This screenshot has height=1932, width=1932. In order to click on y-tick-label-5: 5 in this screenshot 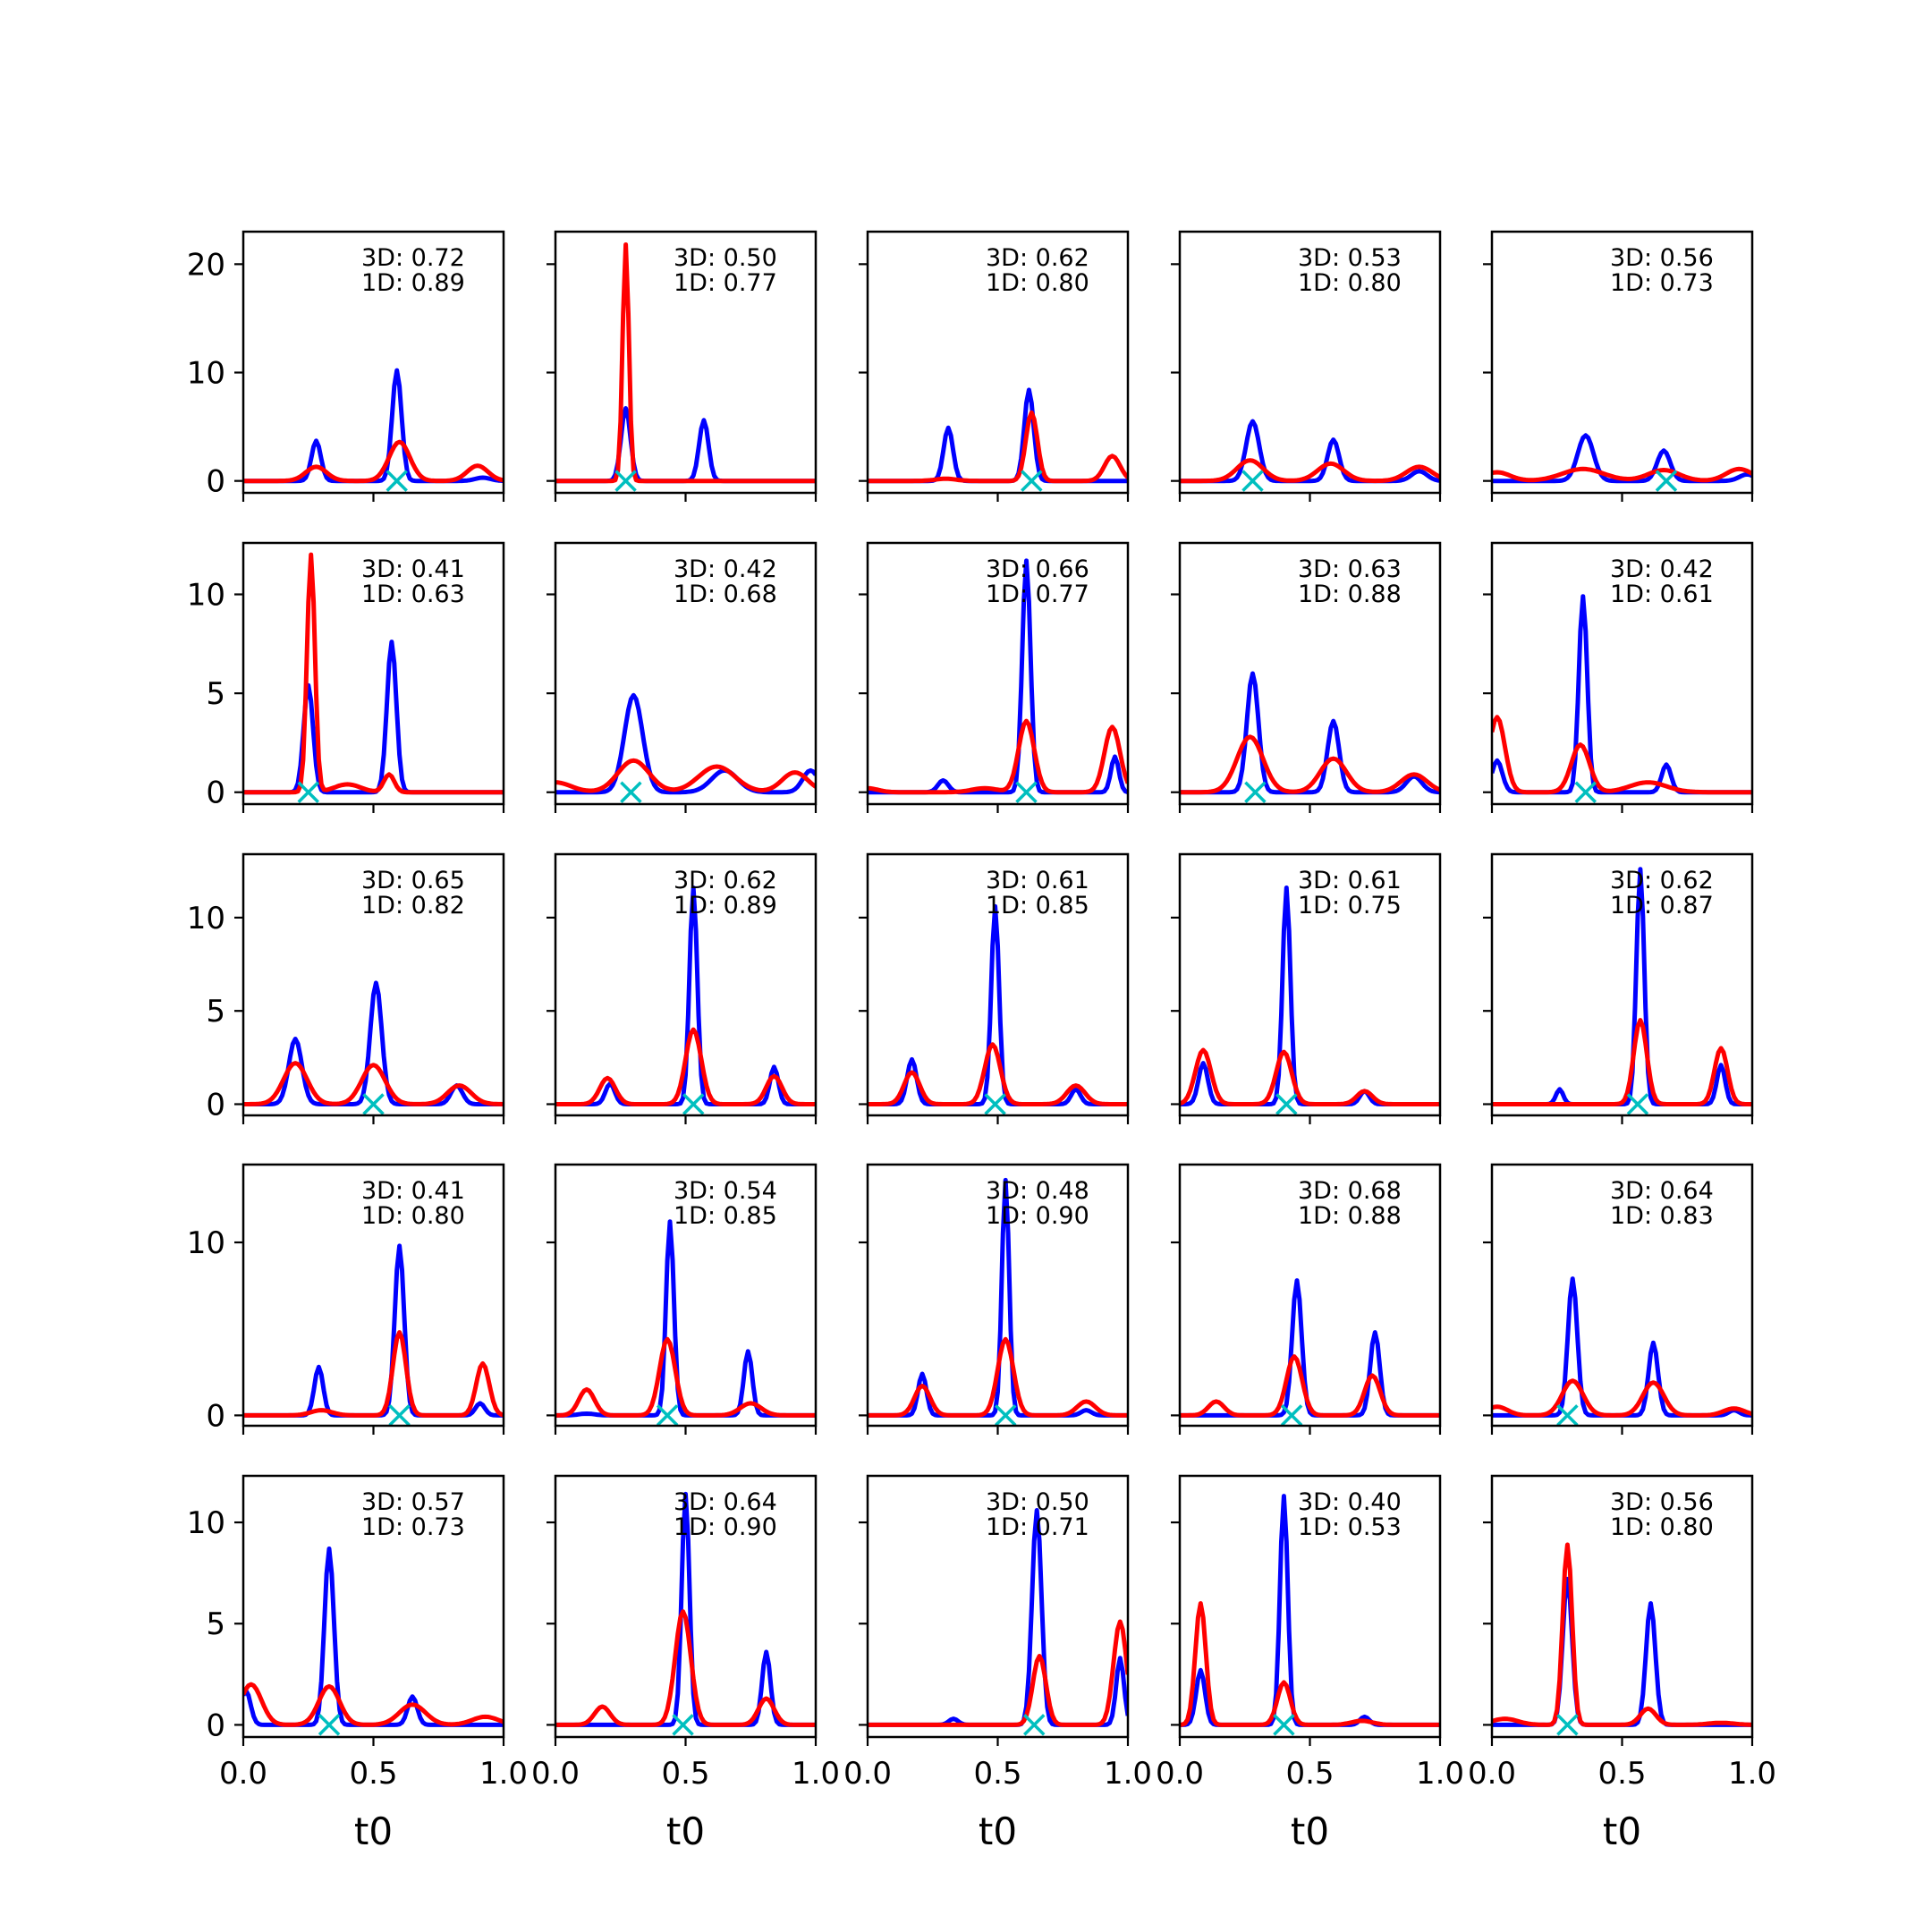, I will do `click(215, 1012)`.